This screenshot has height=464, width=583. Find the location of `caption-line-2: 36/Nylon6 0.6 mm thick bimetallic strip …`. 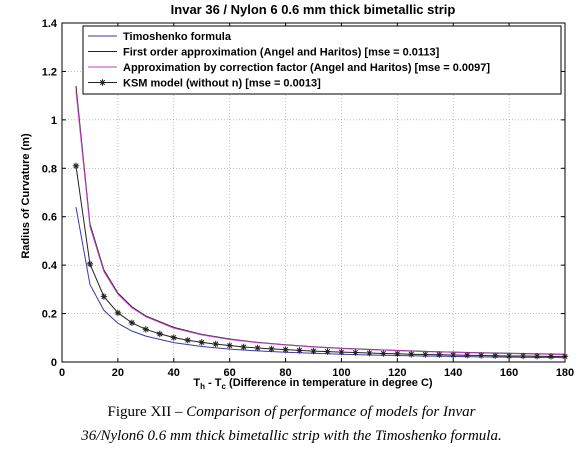

caption-line-2: 36/Nylon6 0.6 mm thick bimetallic strip … is located at coordinates (291, 436).